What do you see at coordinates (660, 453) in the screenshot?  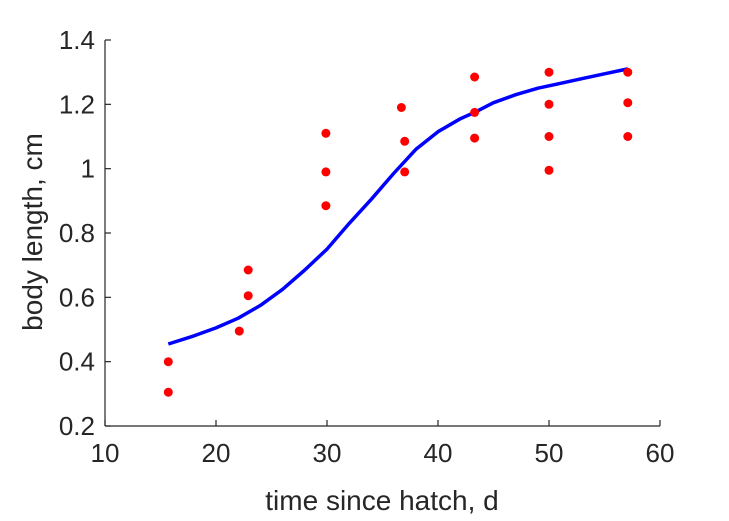 I see `x-tick-label: 60` at bounding box center [660, 453].